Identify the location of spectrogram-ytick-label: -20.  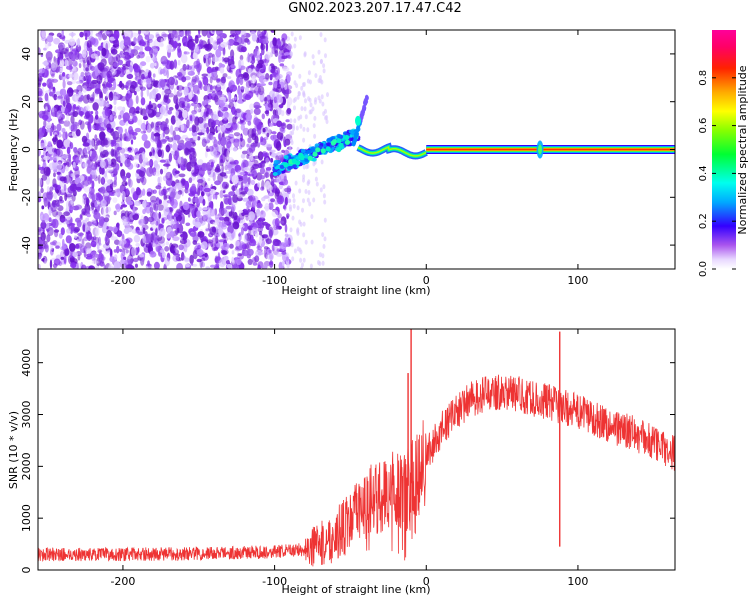
(26, 197).